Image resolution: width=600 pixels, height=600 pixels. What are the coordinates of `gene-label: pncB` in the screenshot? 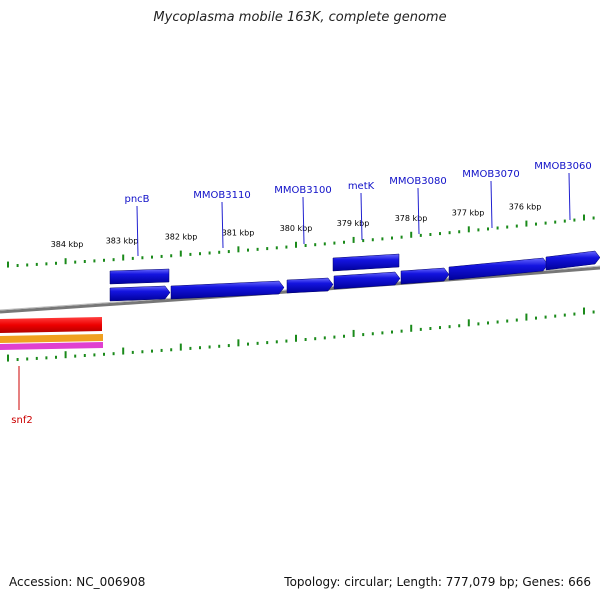 It's located at (136, 199).